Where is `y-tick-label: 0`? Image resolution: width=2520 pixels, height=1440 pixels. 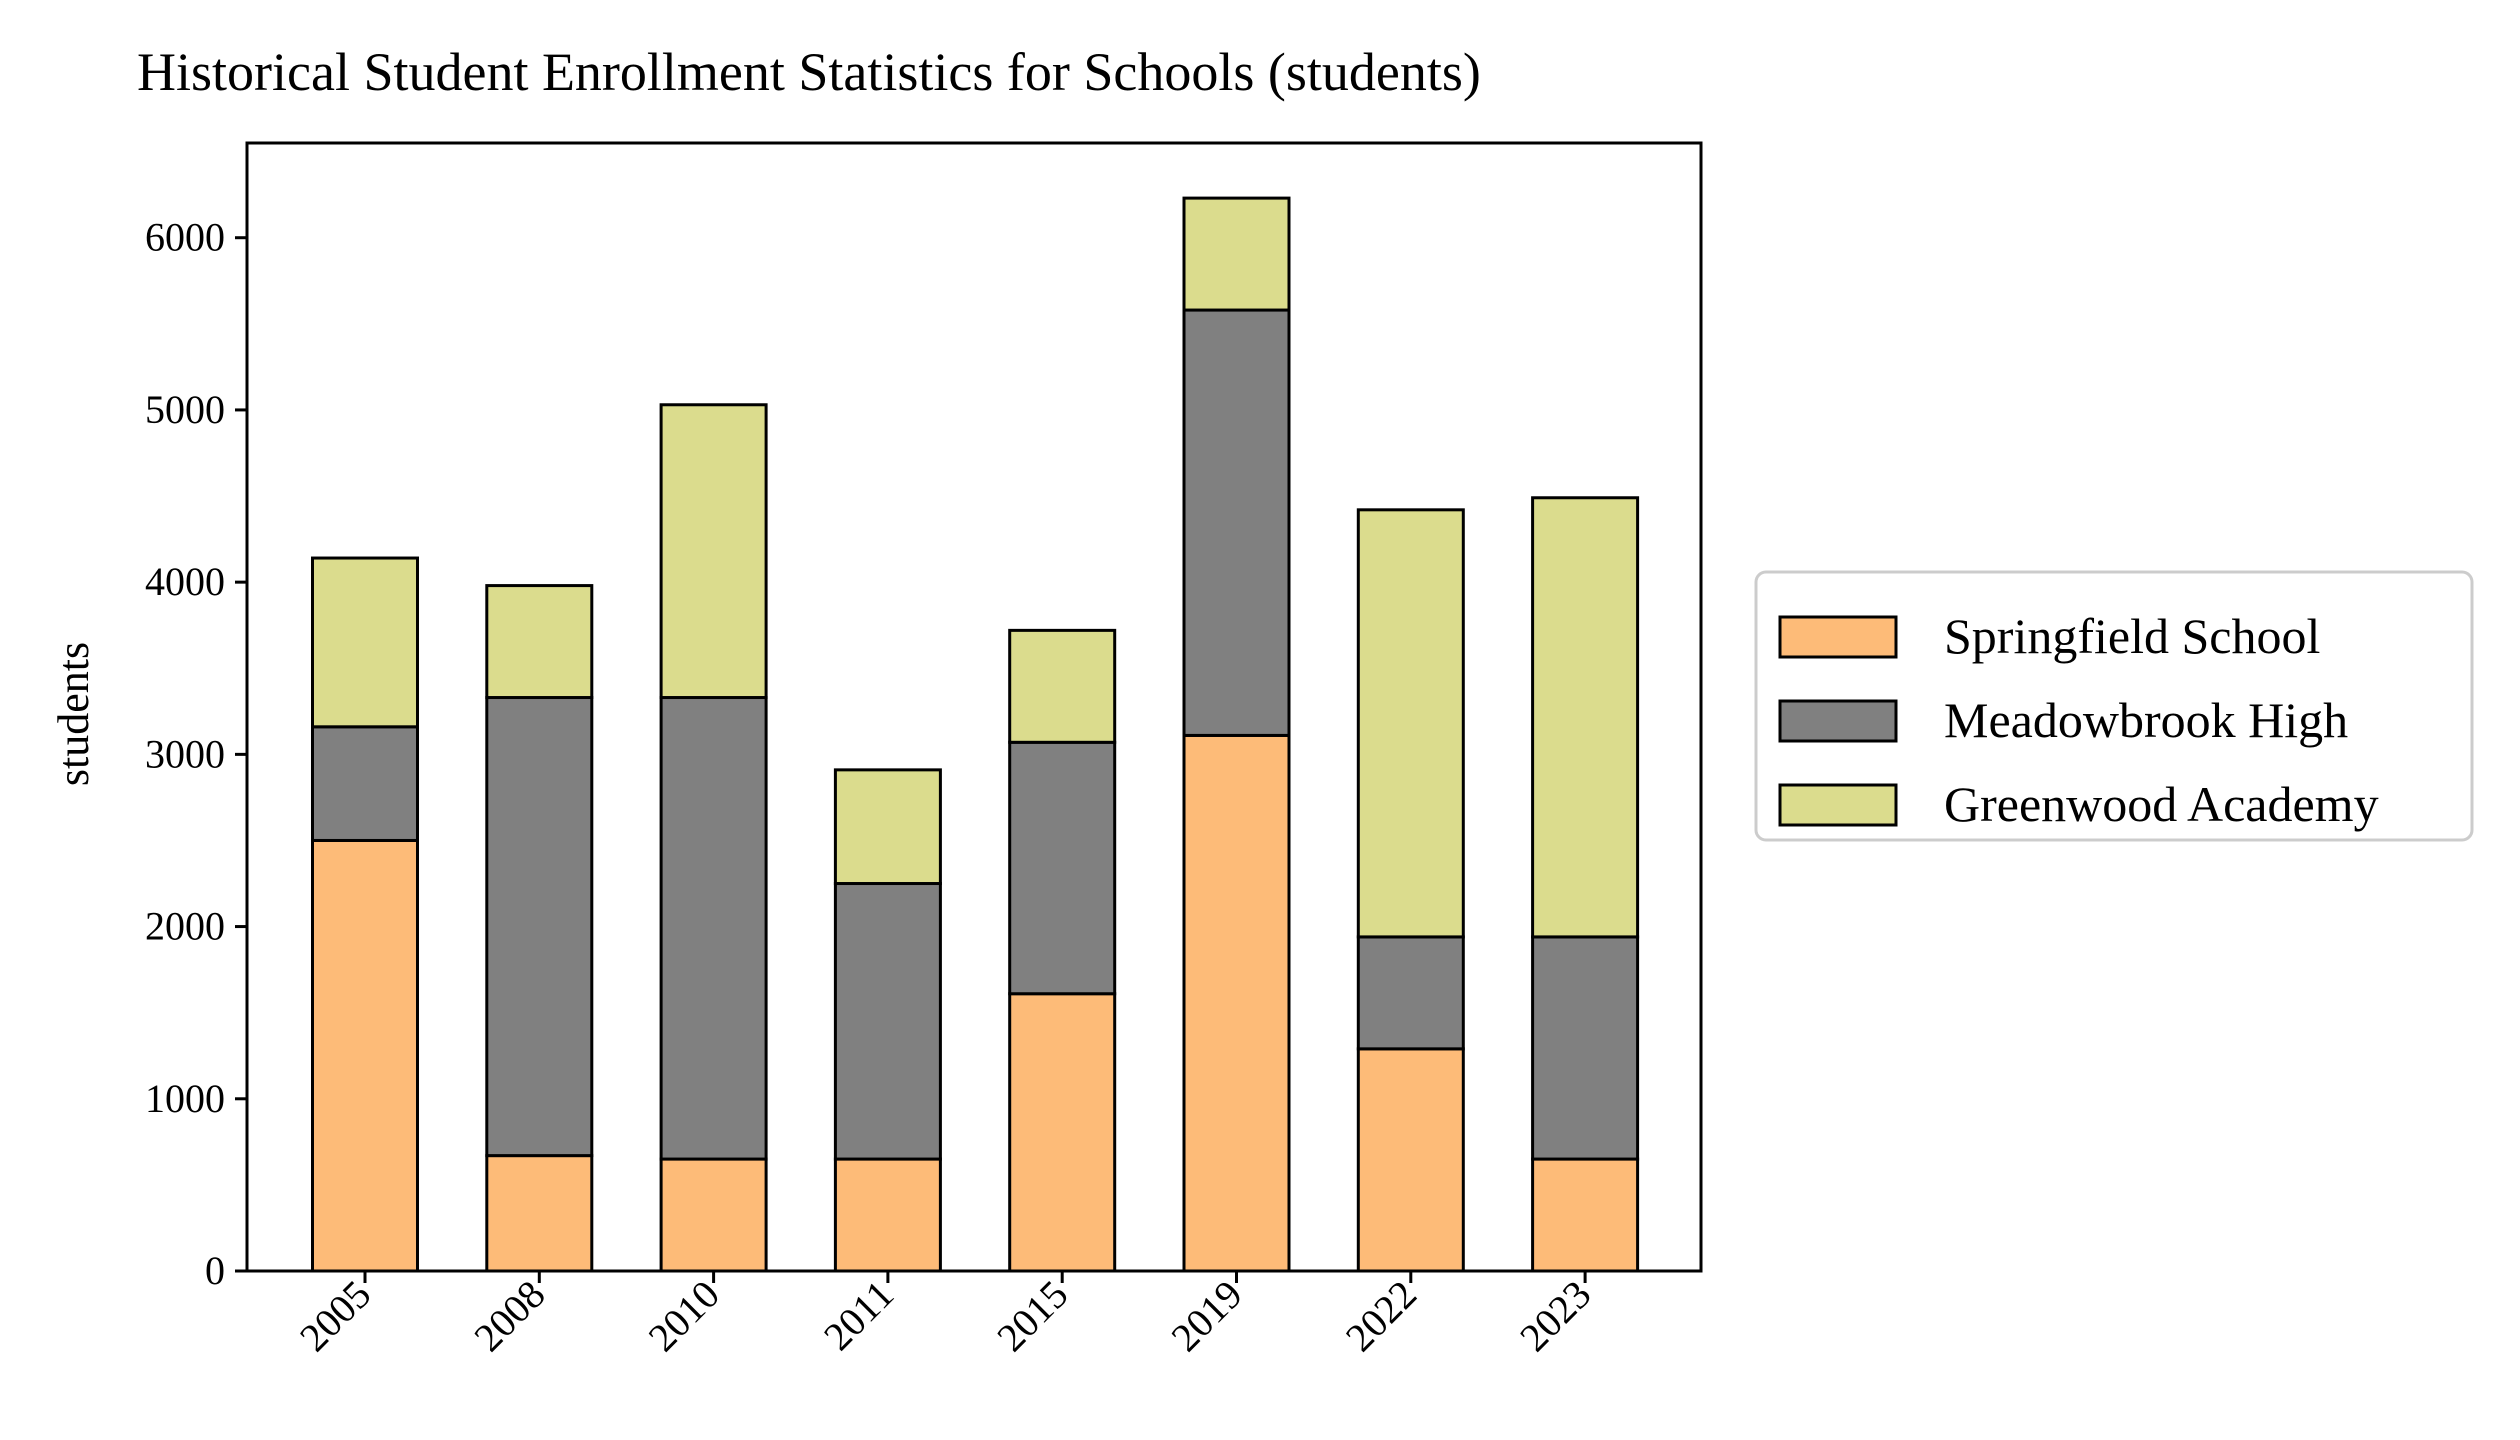
y-tick-label: 0 is located at coordinates (215, 1270).